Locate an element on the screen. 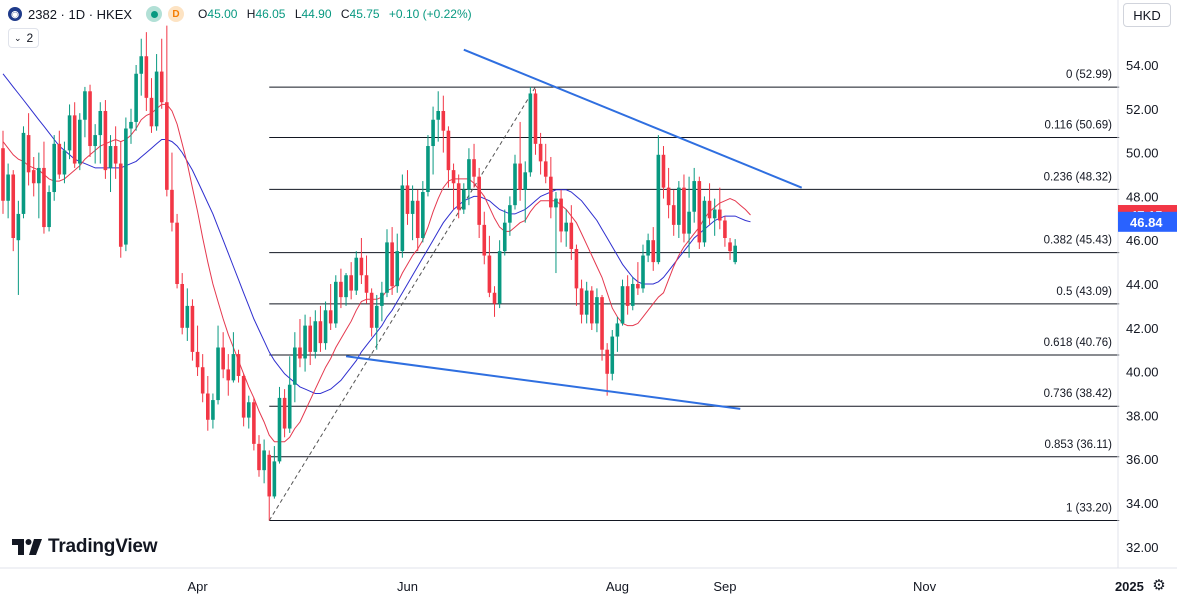 The height and width of the screenshot is (599, 1177). time-tick-label: Aug is located at coordinates (617, 586).